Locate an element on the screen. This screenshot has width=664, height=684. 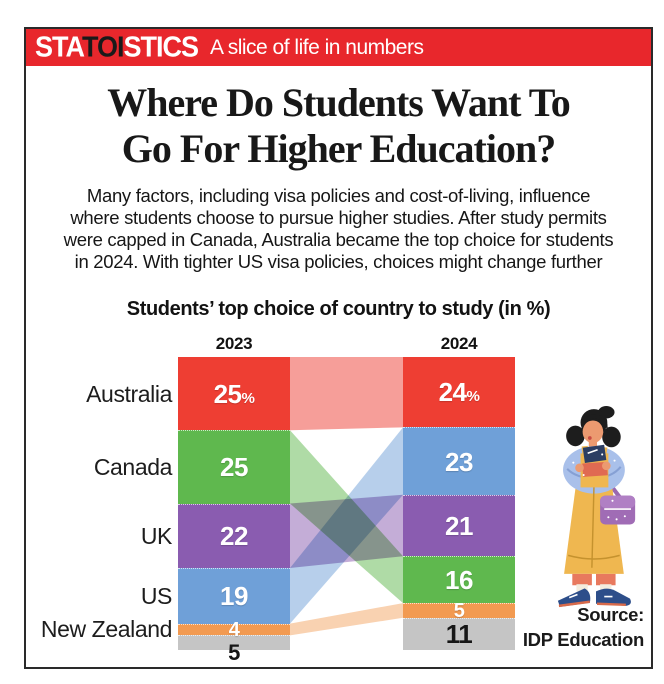
column-header-2024: 2024 is located at coordinates (459, 343).